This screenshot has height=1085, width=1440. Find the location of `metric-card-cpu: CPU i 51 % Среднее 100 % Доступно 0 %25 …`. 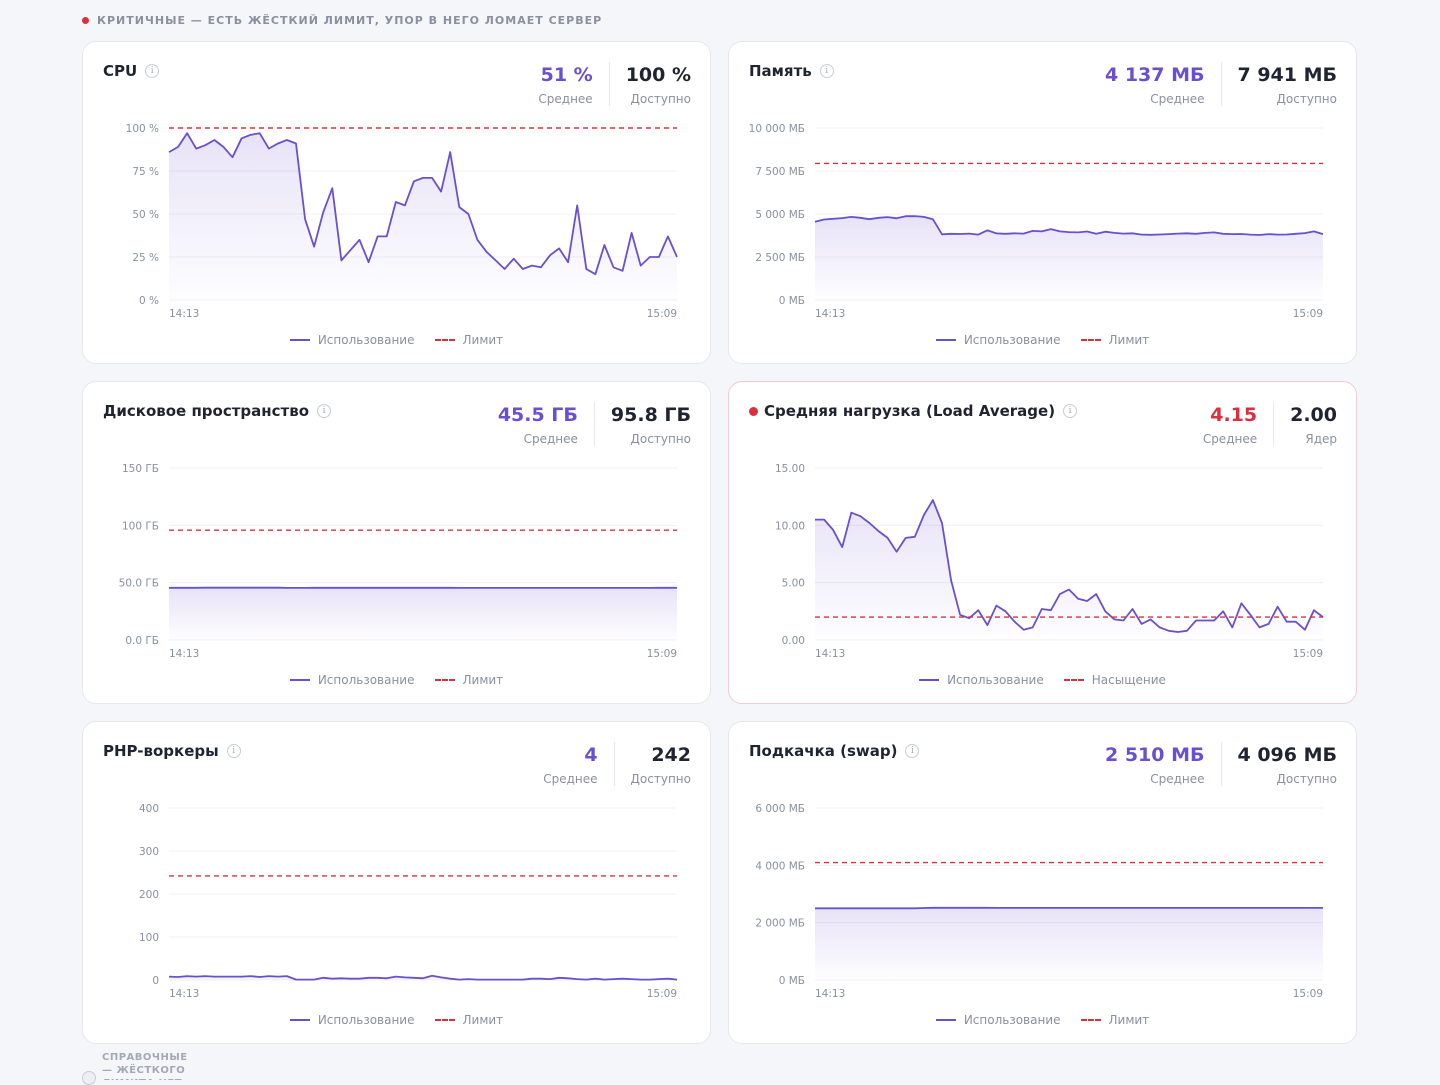

metric-card-cpu: CPU i 51 % Среднее 100 % Доступно 0 %25 … is located at coordinates (396, 202).